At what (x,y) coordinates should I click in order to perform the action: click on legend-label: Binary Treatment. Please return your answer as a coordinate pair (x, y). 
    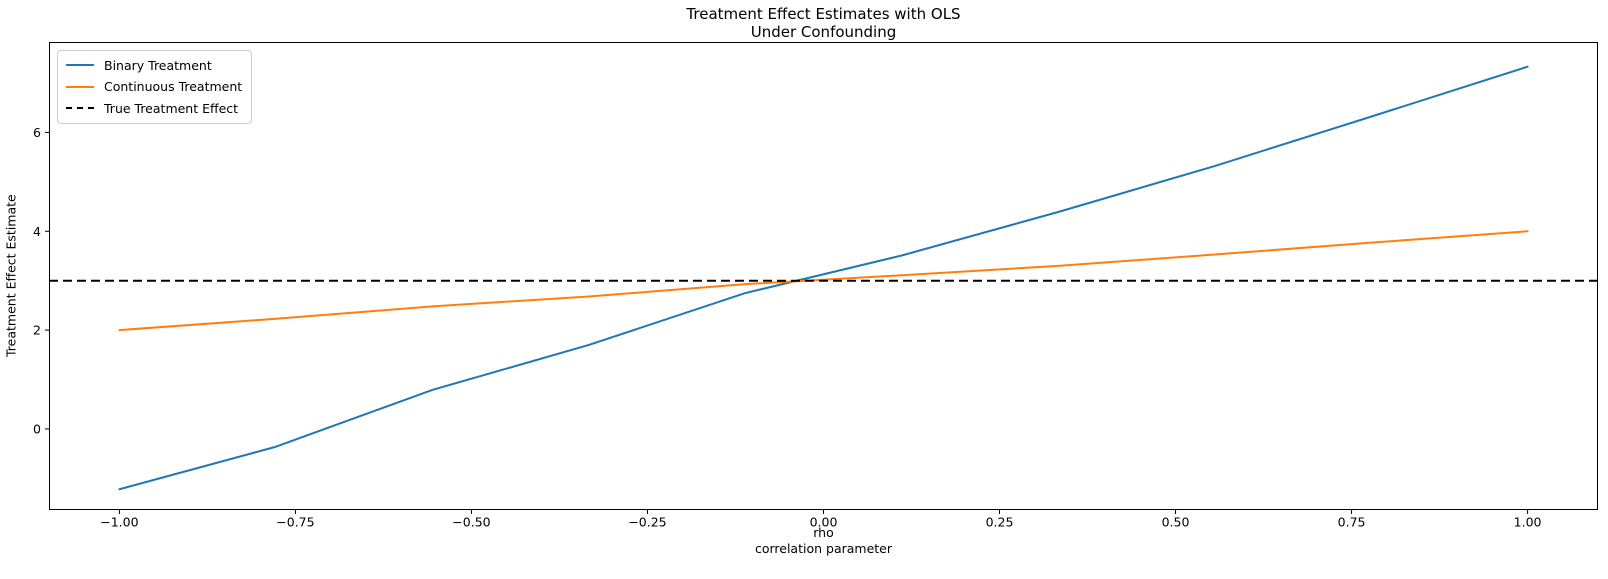
    Looking at the image, I should click on (158, 65).